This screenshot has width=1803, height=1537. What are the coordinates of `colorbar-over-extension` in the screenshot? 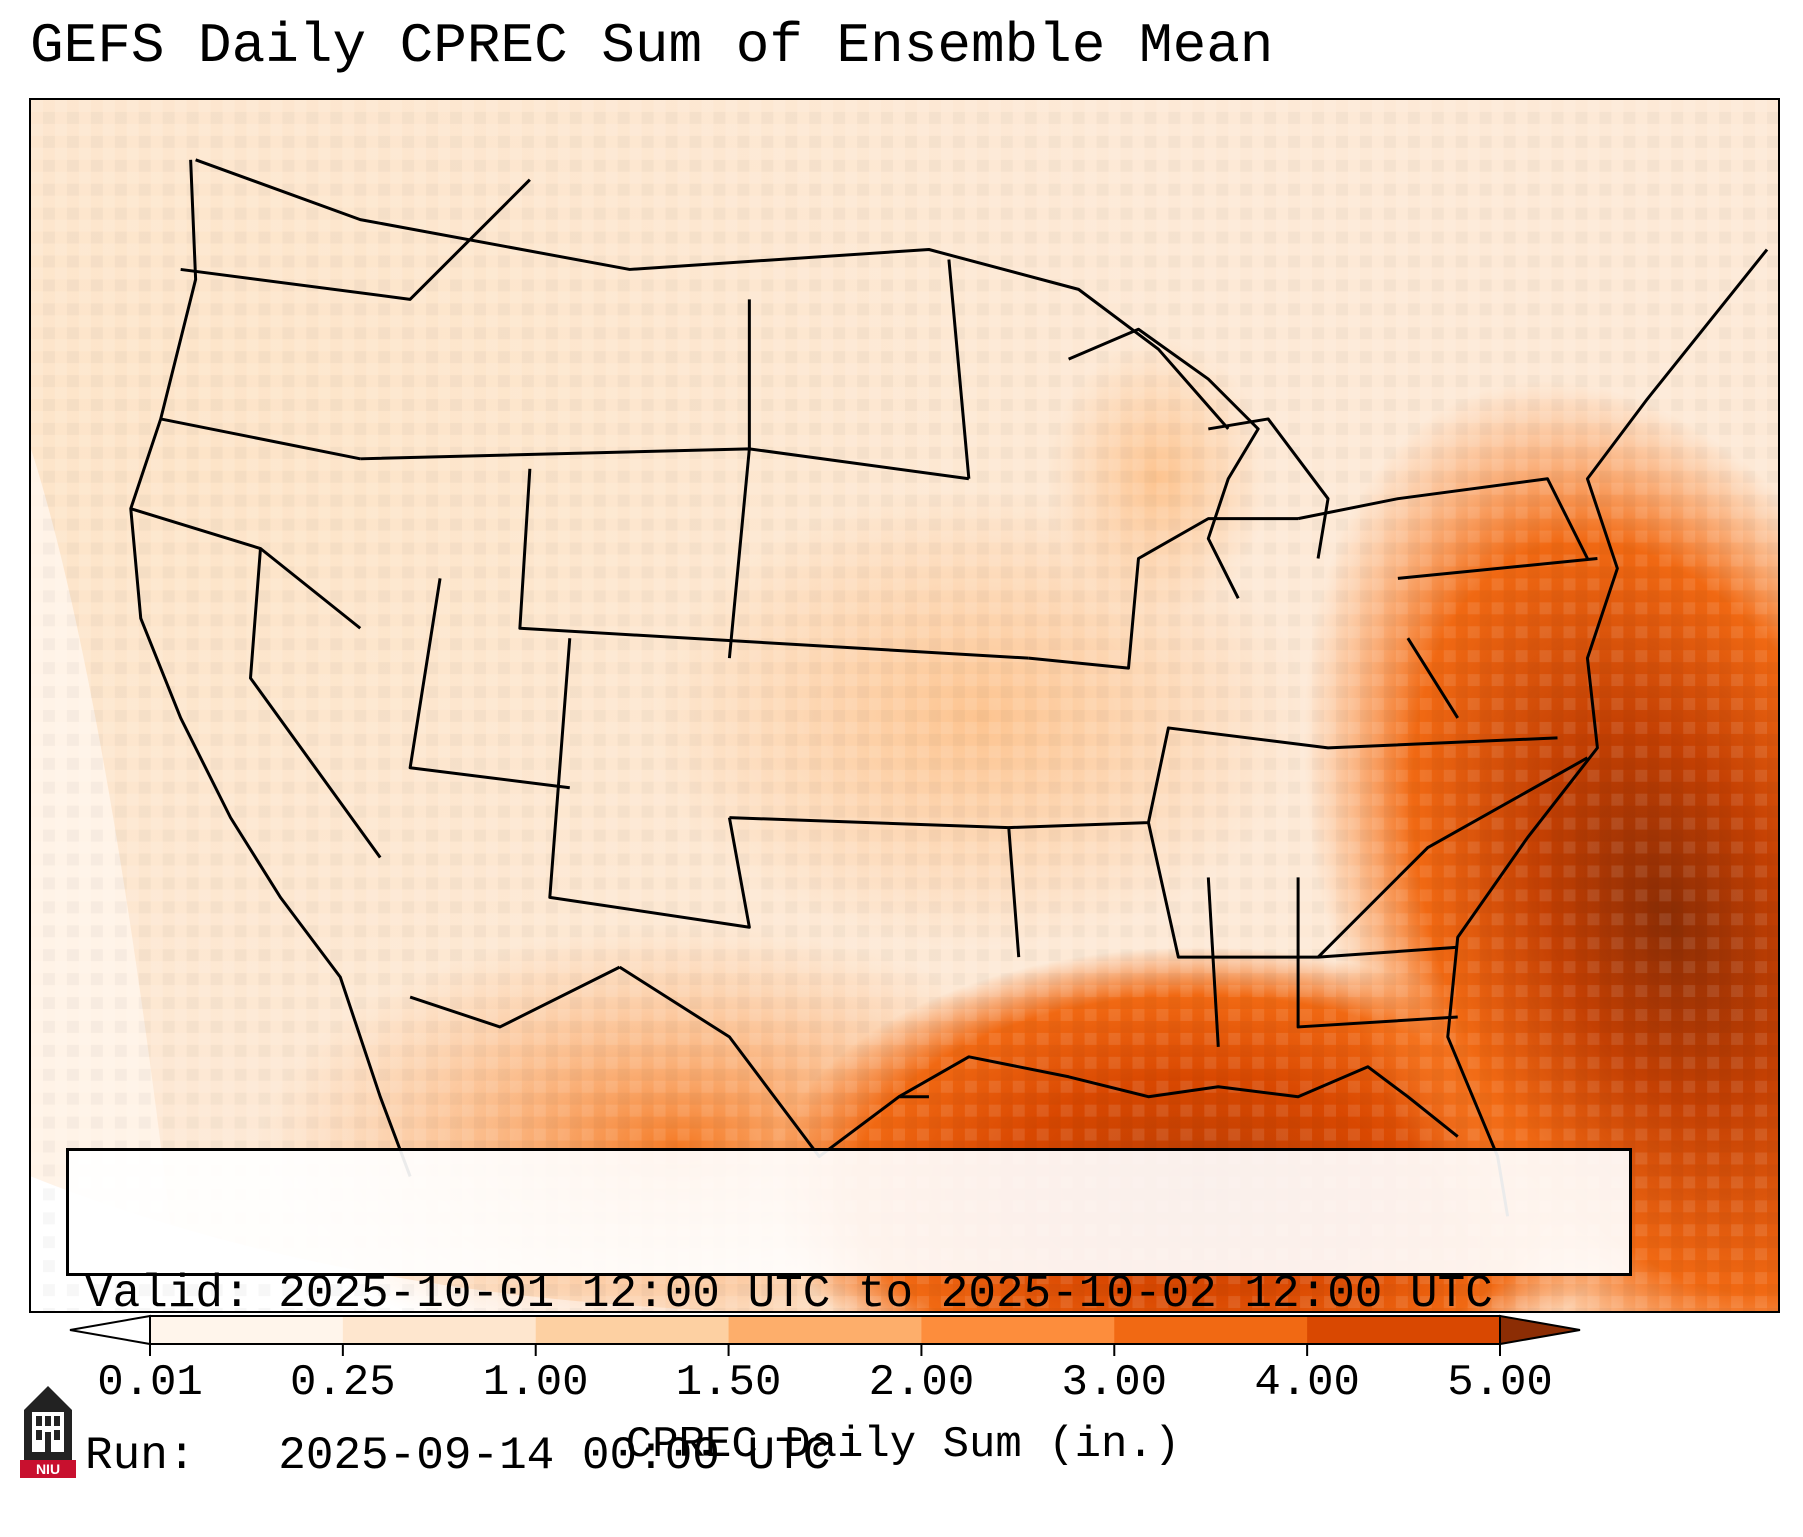 It's located at (1540, 1330).